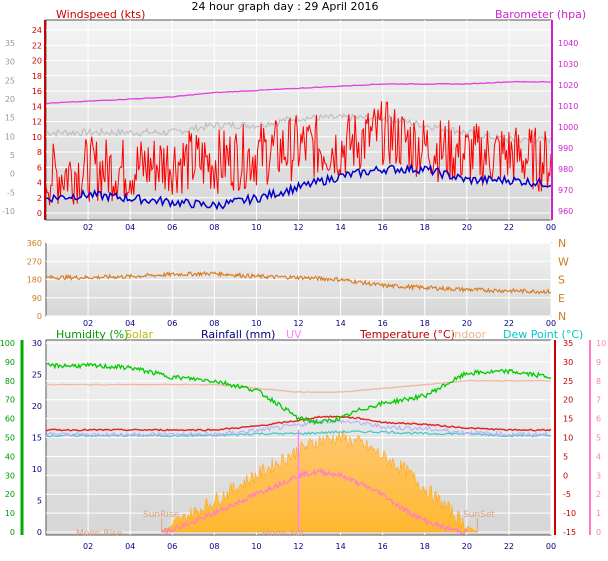 This screenshot has width=608, height=561. I want to click on outer-tick-label: 20, so click(10, 99).